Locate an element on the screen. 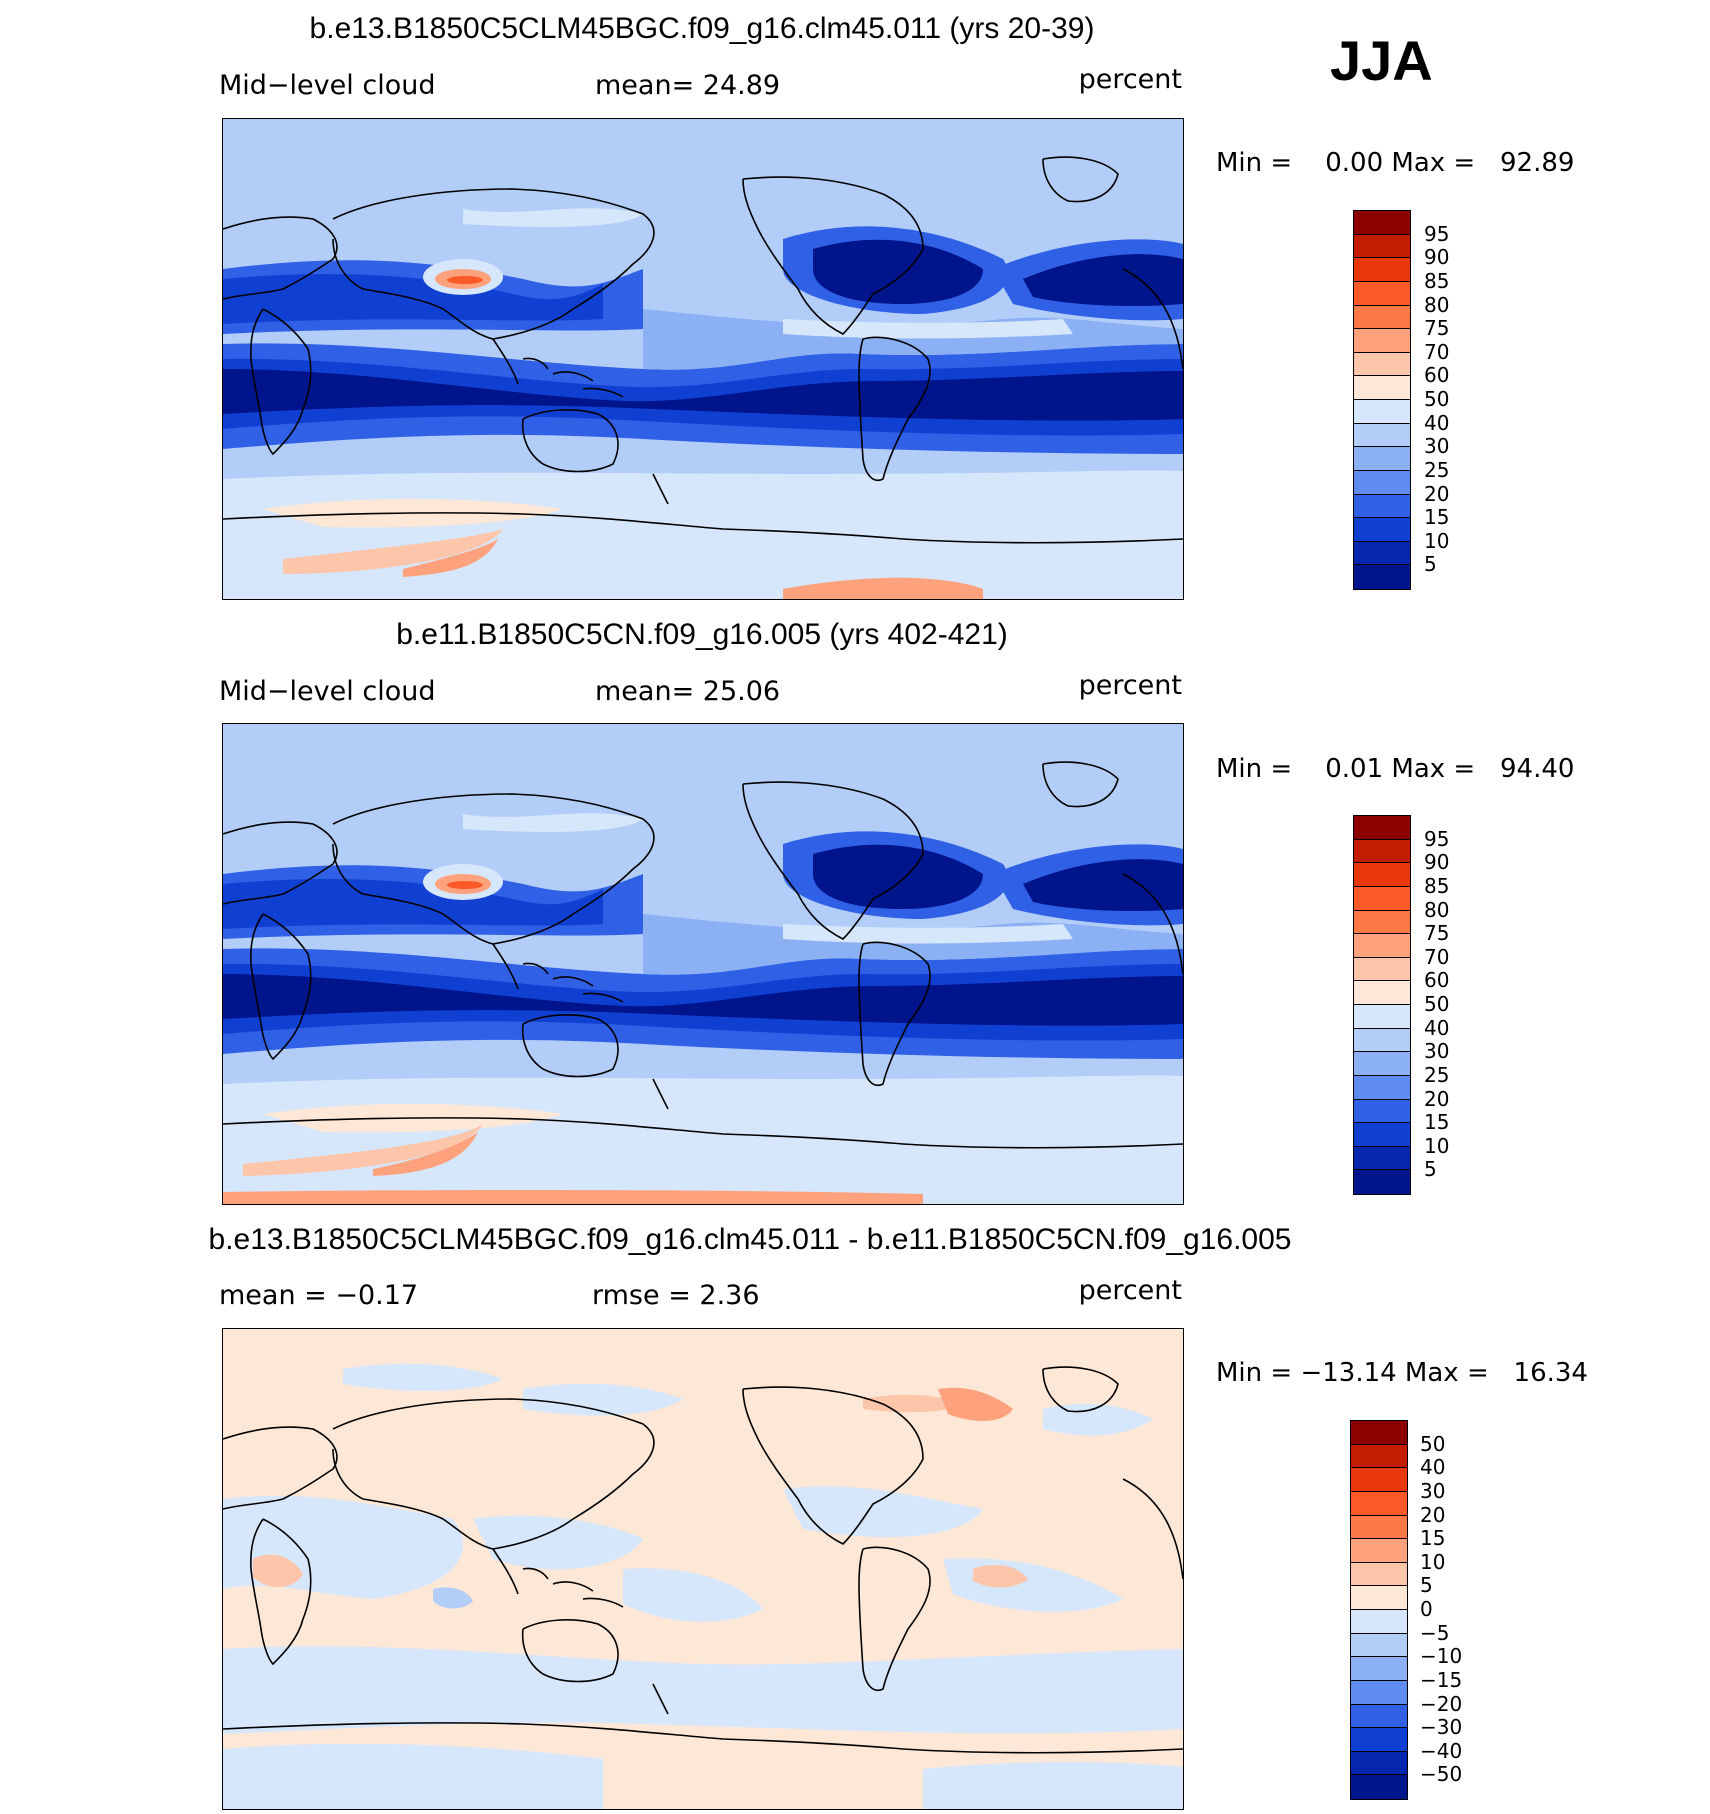 Image resolution: width=1710 pixels, height=1814 pixels. panel-2-variable-label: Mid−level cloud is located at coordinates (327, 691).